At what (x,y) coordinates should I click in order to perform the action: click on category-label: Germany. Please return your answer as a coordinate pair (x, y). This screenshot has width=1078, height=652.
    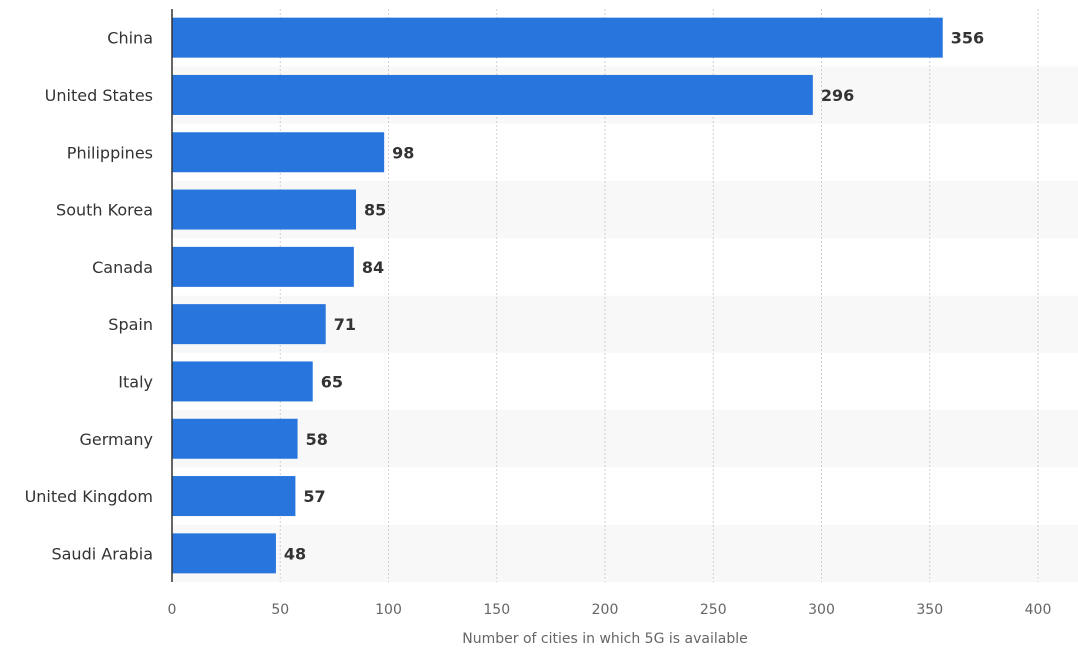
    Looking at the image, I should click on (116, 439).